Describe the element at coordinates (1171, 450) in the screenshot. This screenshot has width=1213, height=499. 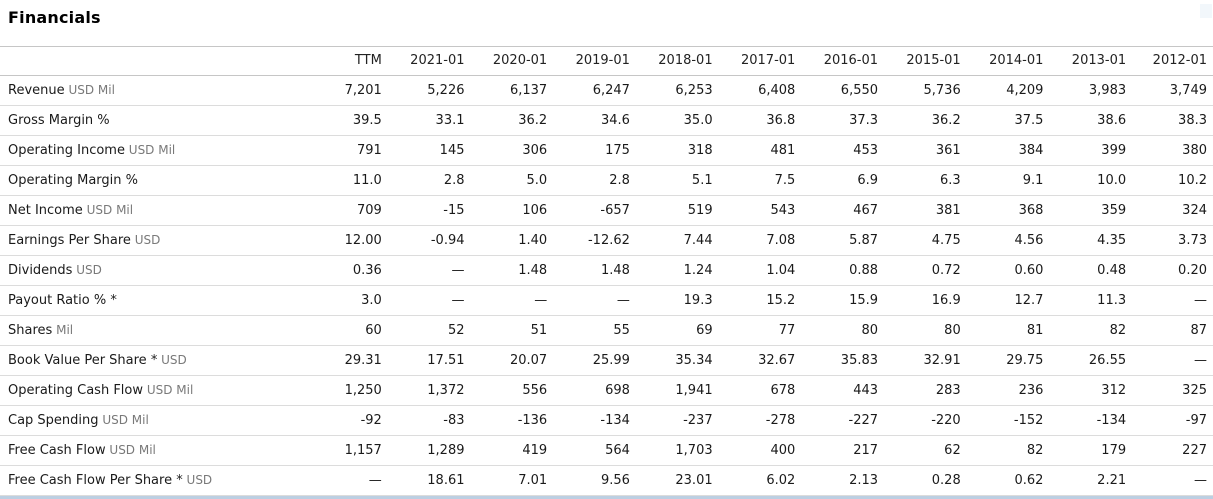
I see `data-cell: 227` at that location.